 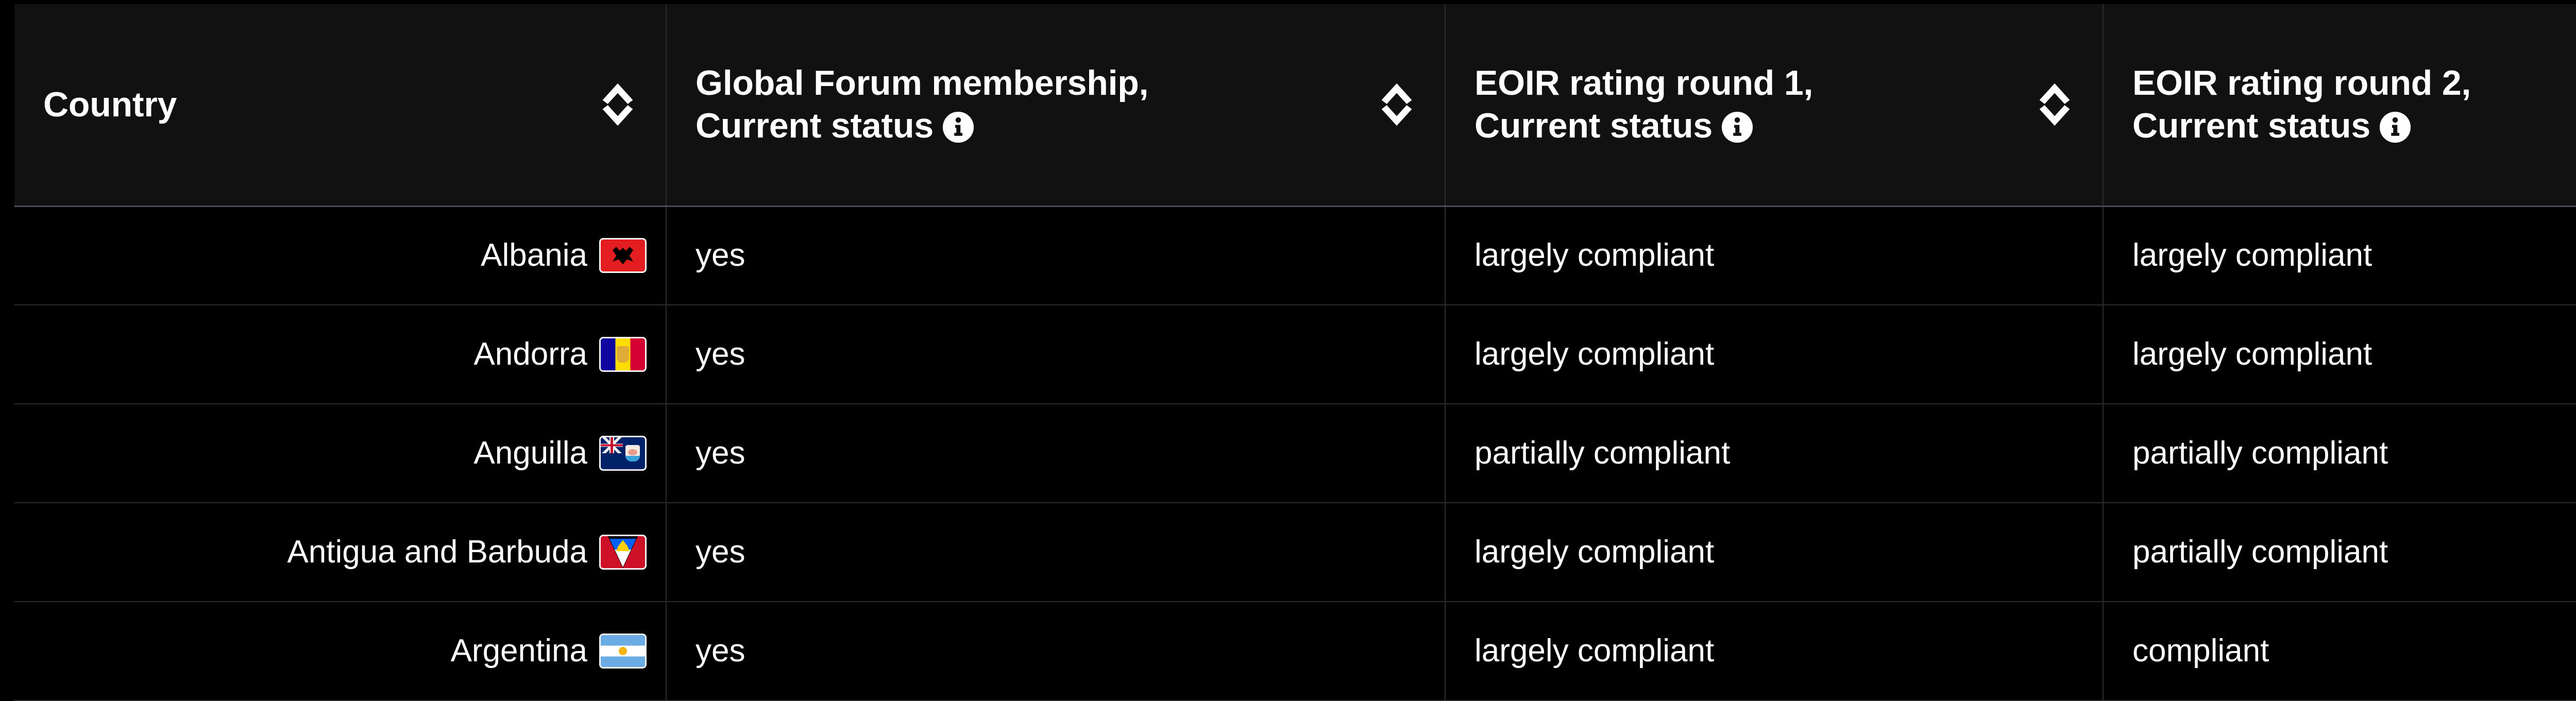 What do you see at coordinates (340, 105) in the screenshot?
I see `column-header-country: Country` at bounding box center [340, 105].